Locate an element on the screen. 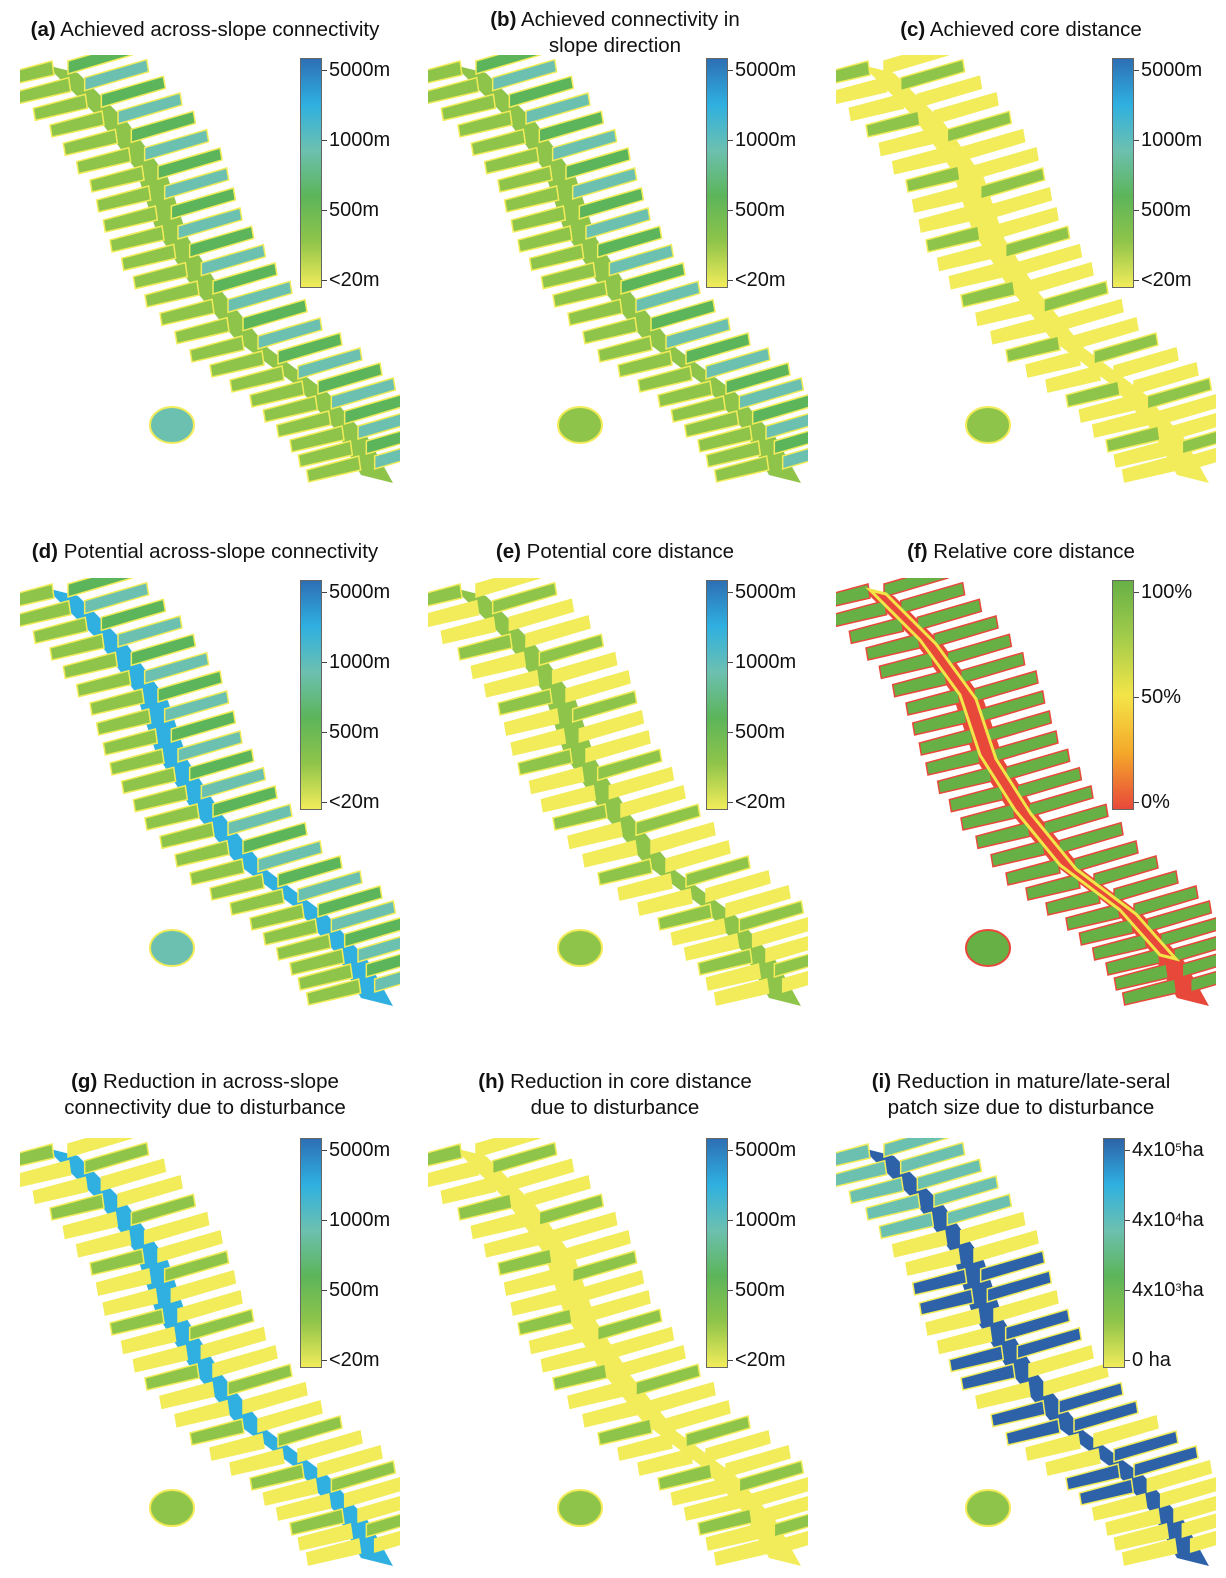 Image resolution: width=1226 pixels, height=1578 pixels. map-panel: (d) Potential across-slope connectivity is located at coordinates (205, 782).